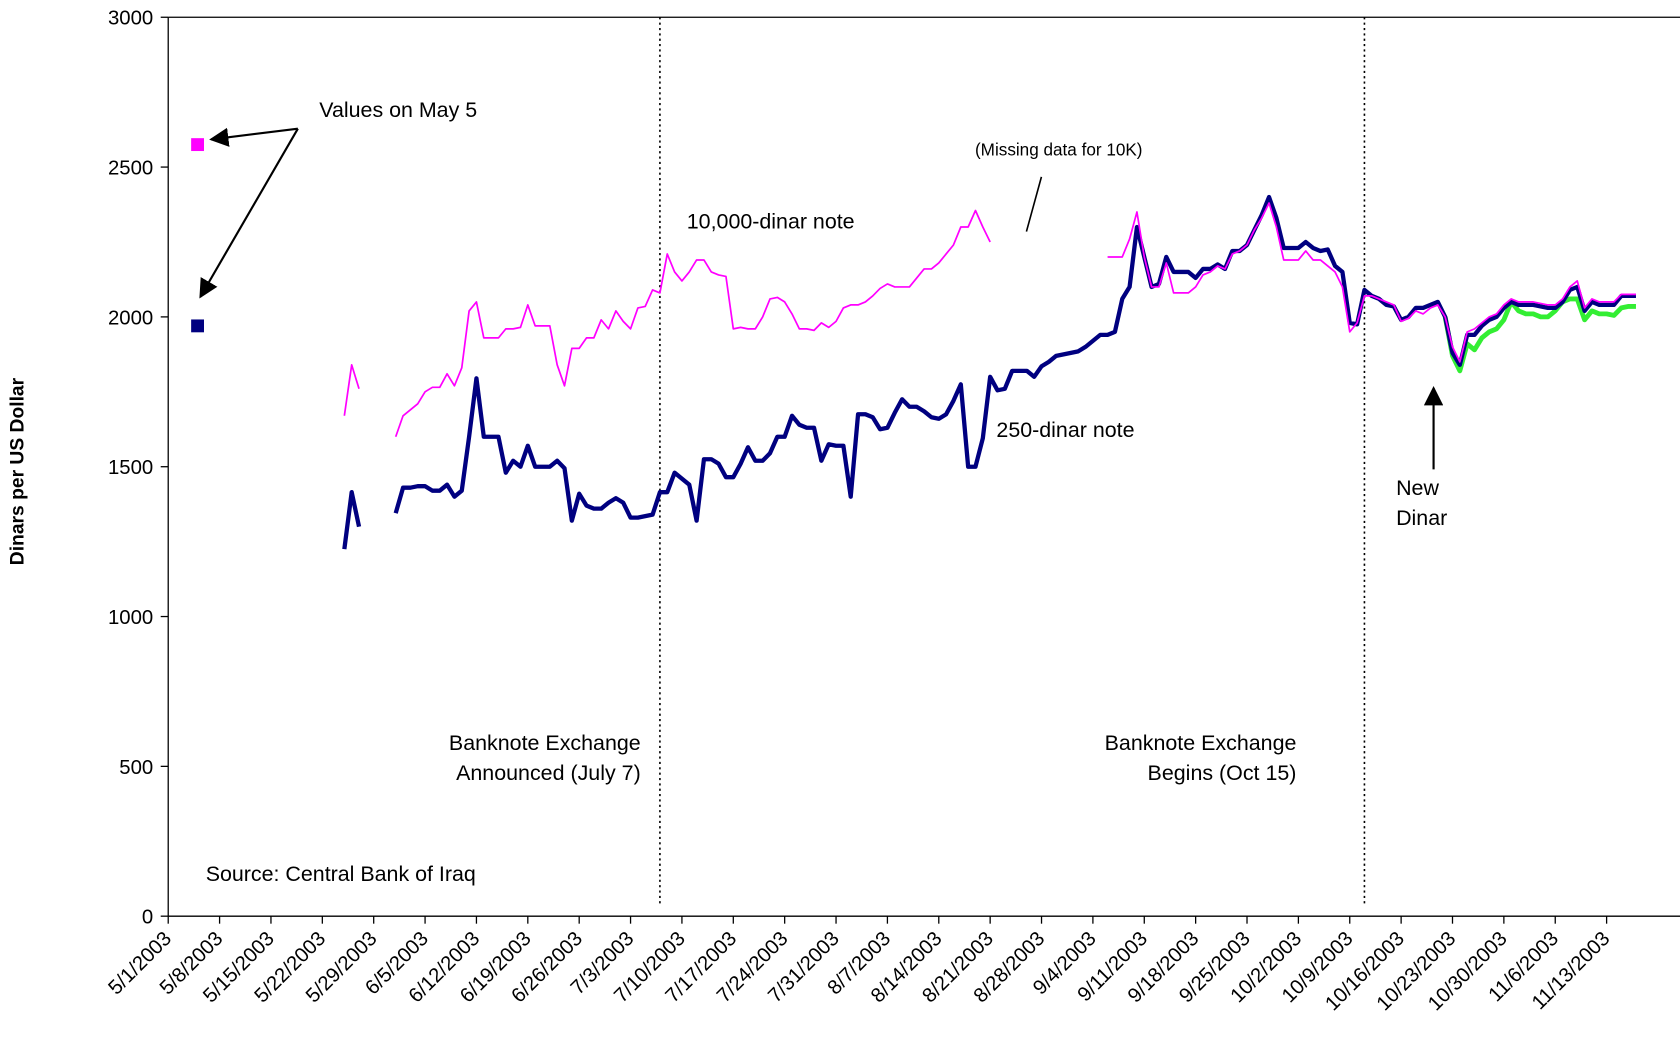 The image size is (1680, 1047). Describe the element at coordinates (130, 169) in the screenshot. I see `y-tick-label: 2500` at that location.